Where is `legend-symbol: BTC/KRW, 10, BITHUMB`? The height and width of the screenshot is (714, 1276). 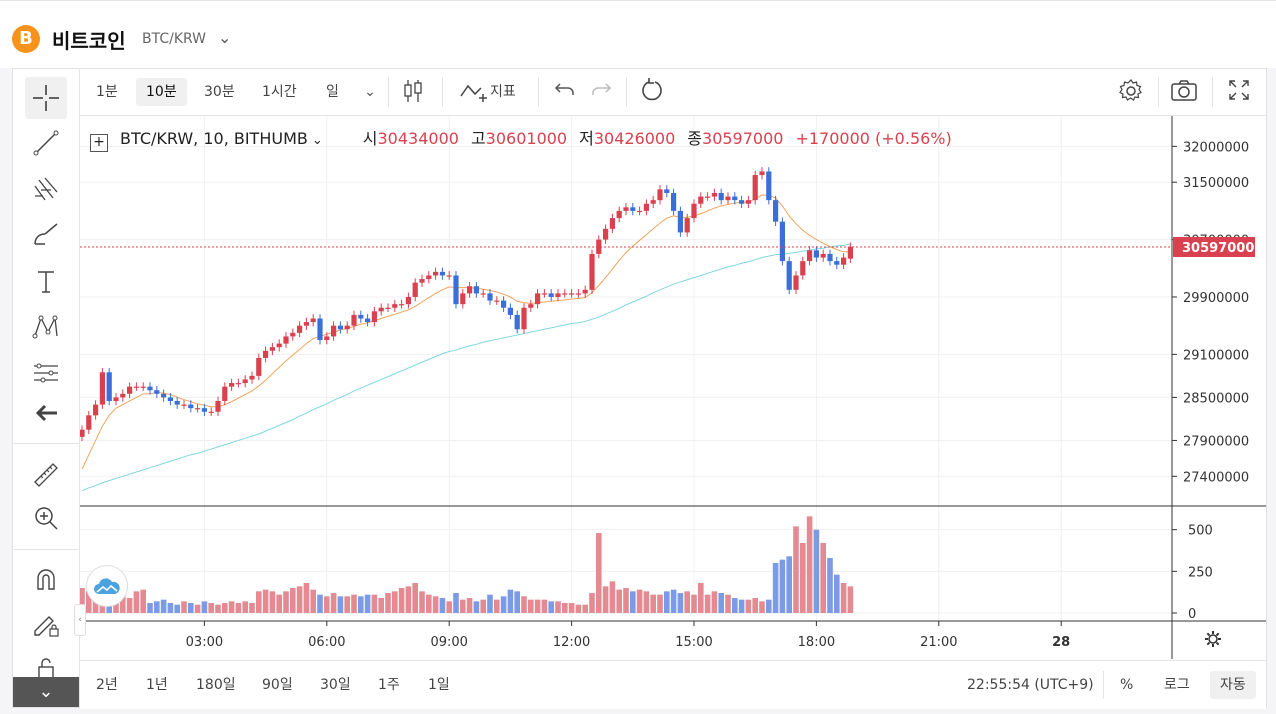 legend-symbol: BTC/KRW, 10, BITHUMB is located at coordinates (214, 138).